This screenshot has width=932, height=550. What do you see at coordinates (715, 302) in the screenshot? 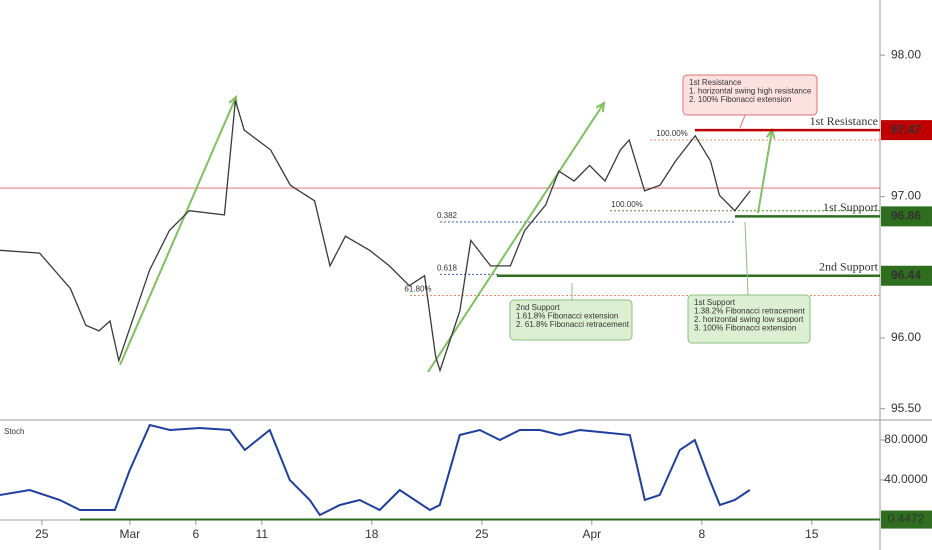
I see `note-text: 1st Support` at bounding box center [715, 302].